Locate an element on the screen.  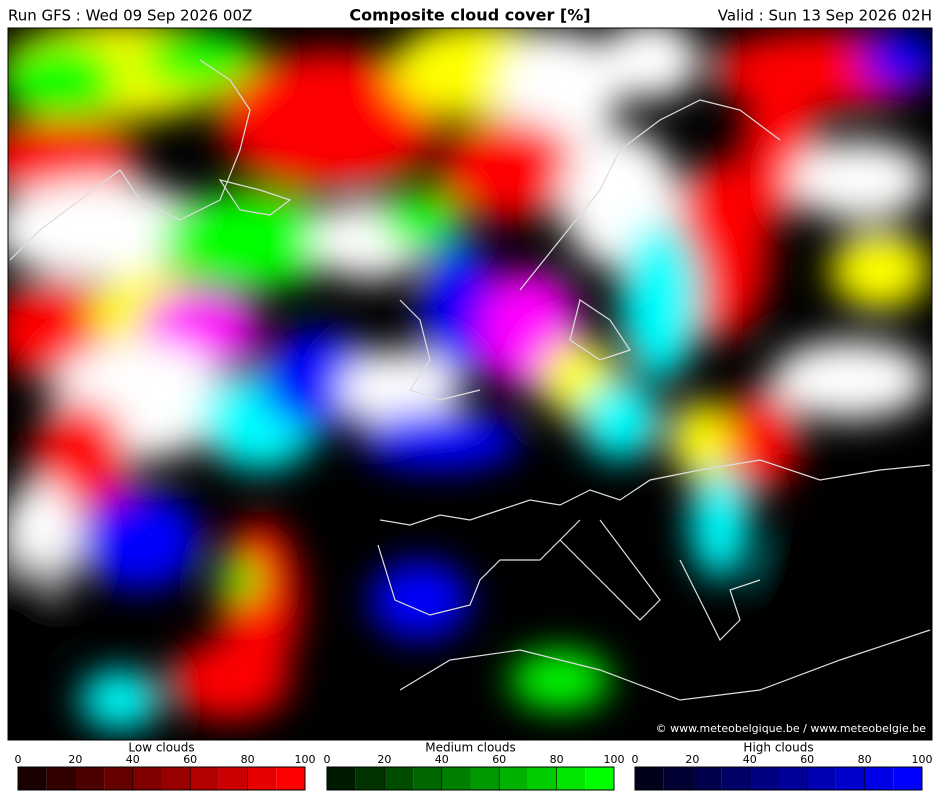
valid-label: Valid : Sun 13 Sep 2026 02H is located at coordinates (825, 16).